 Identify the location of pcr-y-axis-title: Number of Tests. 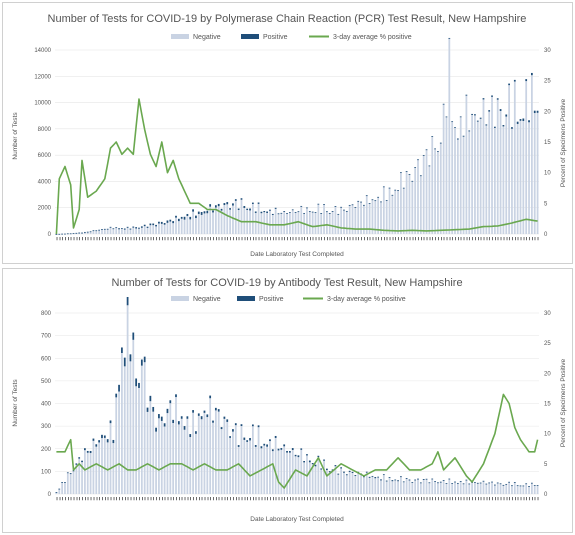
(15, 136).